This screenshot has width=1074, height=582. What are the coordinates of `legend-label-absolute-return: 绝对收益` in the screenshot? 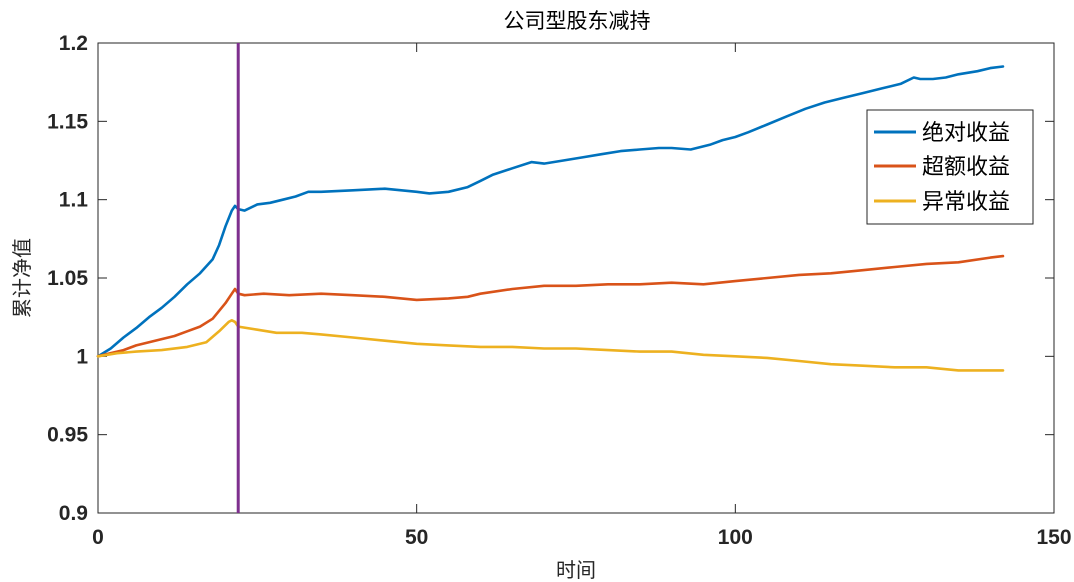 It's located at (966, 133).